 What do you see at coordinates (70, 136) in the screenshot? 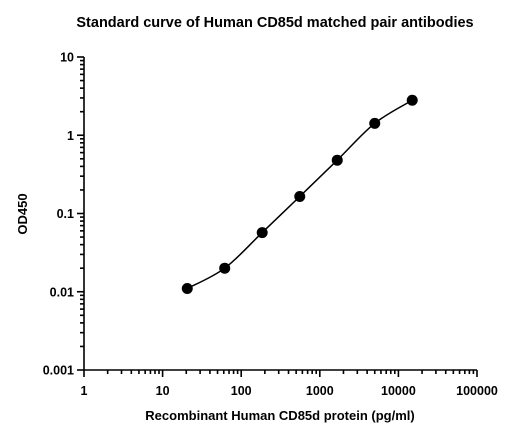
I see `y-tick-label: 1` at bounding box center [70, 136].